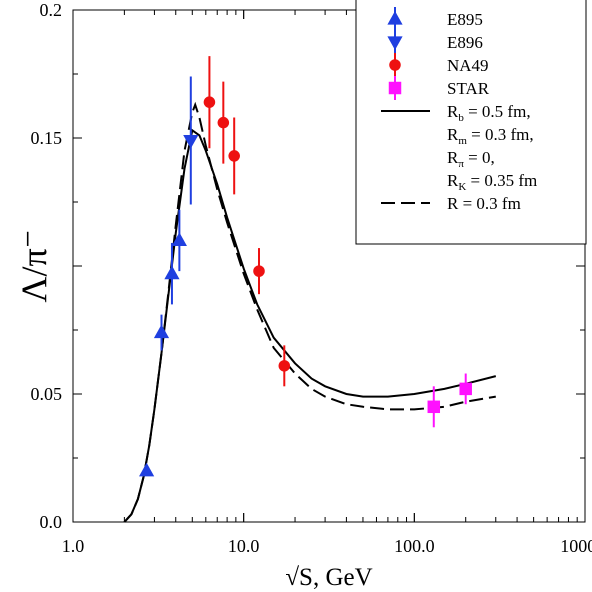 This screenshot has width=592, height=592. What do you see at coordinates (414, 546) in the screenshot?
I see `x-tick-label: 100.0` at bounding box center [414, 546].